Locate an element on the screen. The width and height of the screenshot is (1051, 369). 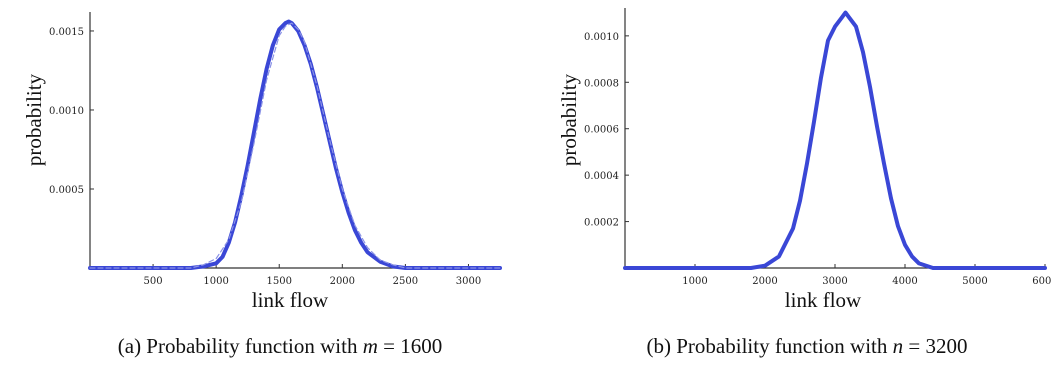
caption-suffix: = 3200 is located at coordinates (935, 346).